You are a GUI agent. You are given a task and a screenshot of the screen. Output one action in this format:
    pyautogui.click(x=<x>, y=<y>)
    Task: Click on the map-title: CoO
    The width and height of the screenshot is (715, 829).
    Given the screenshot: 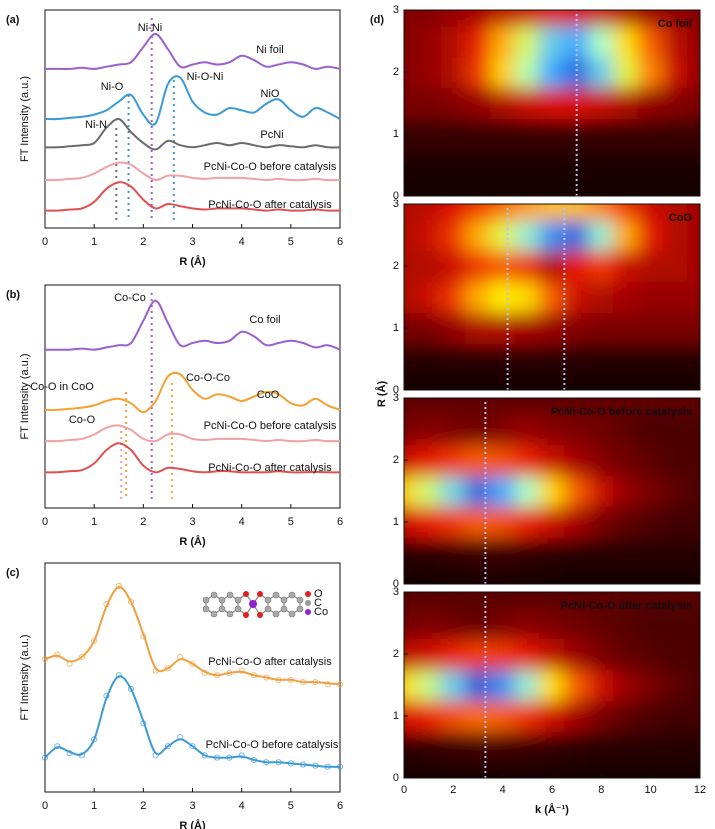 What is the action you would take?
    pyautogui.click(x=681, y=218)
    